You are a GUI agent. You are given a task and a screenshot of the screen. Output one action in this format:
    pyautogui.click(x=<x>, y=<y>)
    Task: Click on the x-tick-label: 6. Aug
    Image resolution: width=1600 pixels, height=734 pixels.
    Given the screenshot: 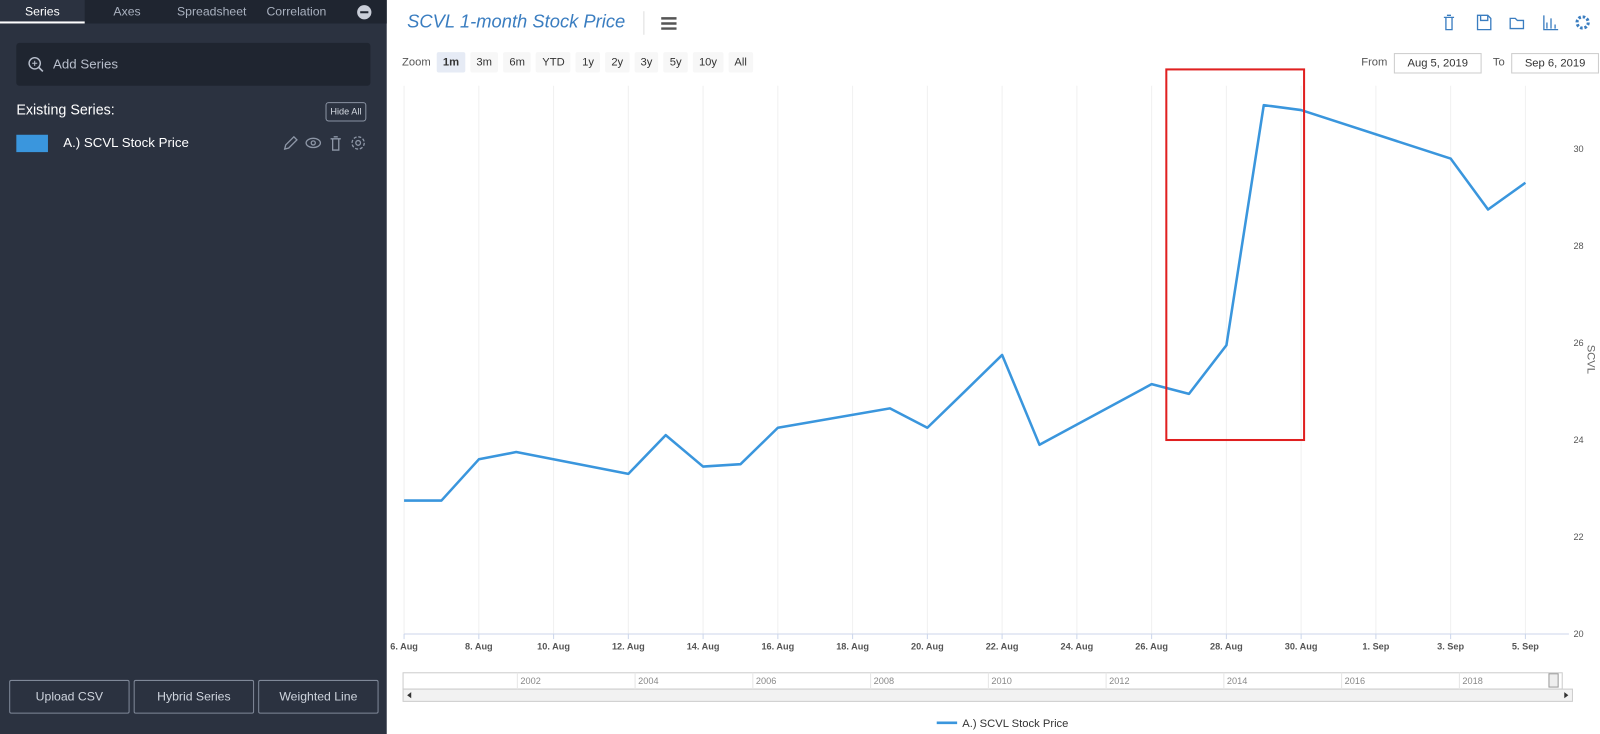 What is the action you would take?
    pyautogui.click(x=404, y=646)
    